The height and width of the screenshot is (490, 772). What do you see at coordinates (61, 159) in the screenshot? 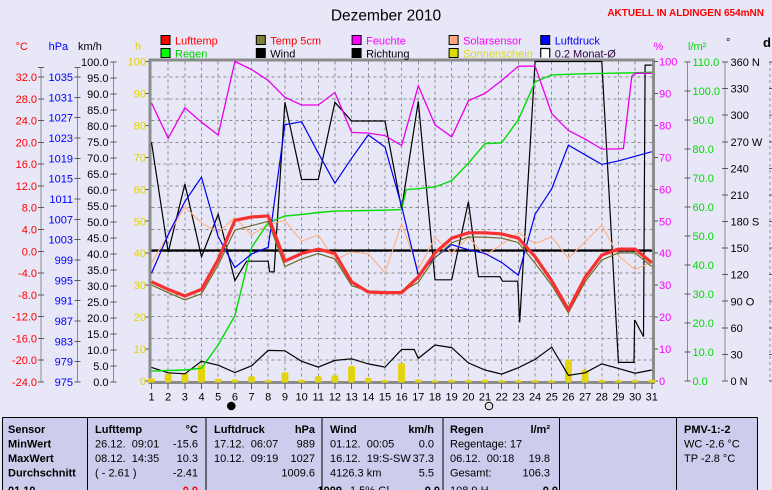
I see `svg-text: 1019` at bounding box center [61, 159].